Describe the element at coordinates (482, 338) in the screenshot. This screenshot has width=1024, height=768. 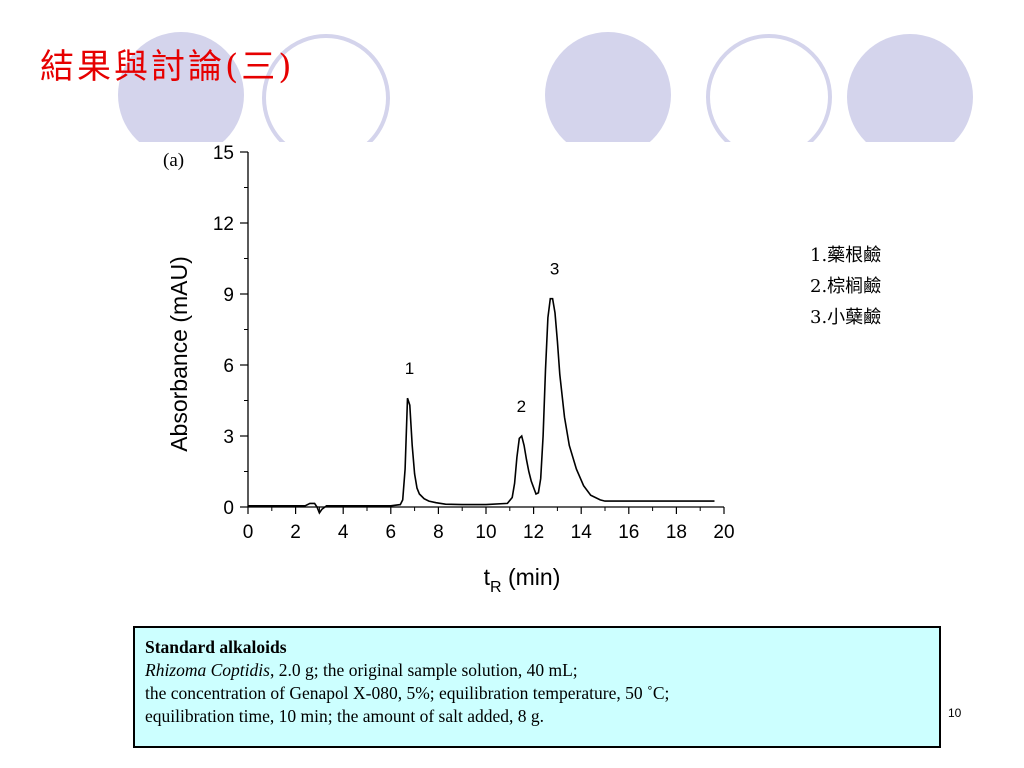
I see `peak-labels: 1 2 3` at that location.